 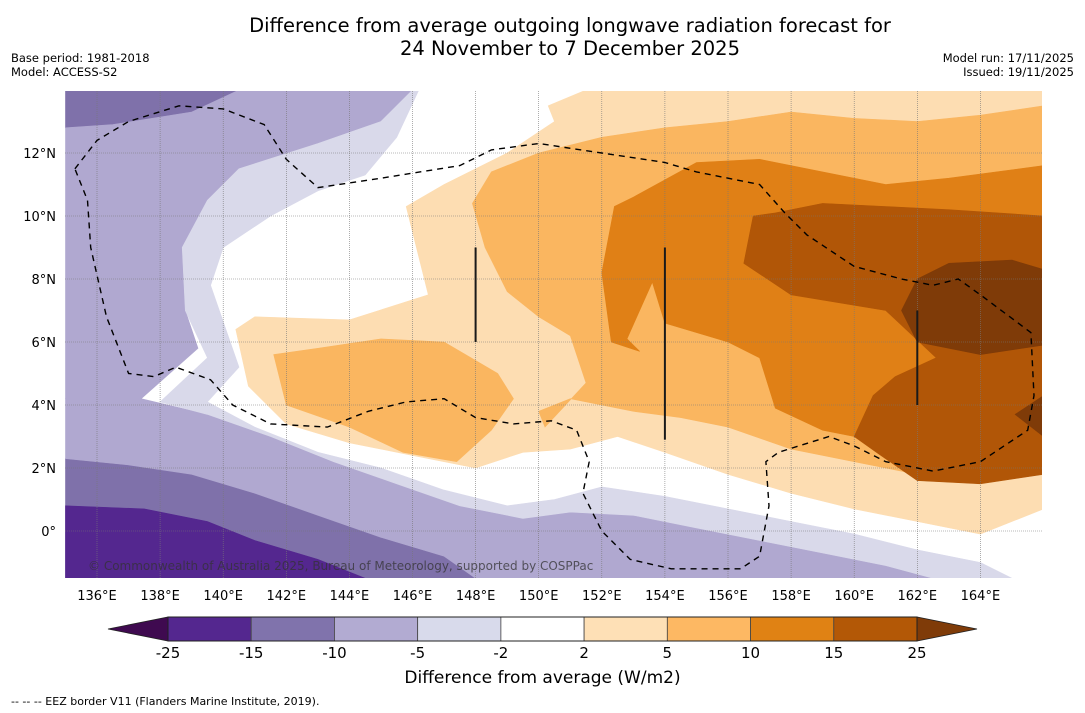 I want to click on colorbar-tick-label: -2, so click(x=500, y=653).